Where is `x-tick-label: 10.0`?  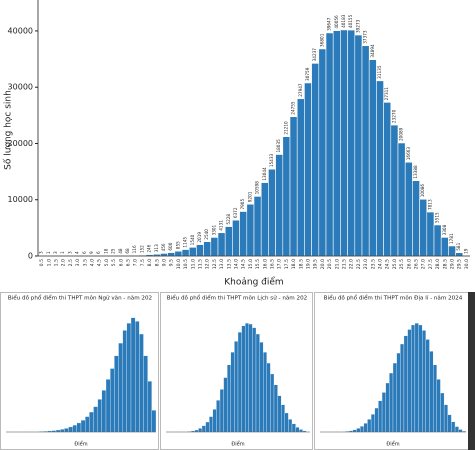 x-tick-label: 10.0 is located at coordinates (179, 264).